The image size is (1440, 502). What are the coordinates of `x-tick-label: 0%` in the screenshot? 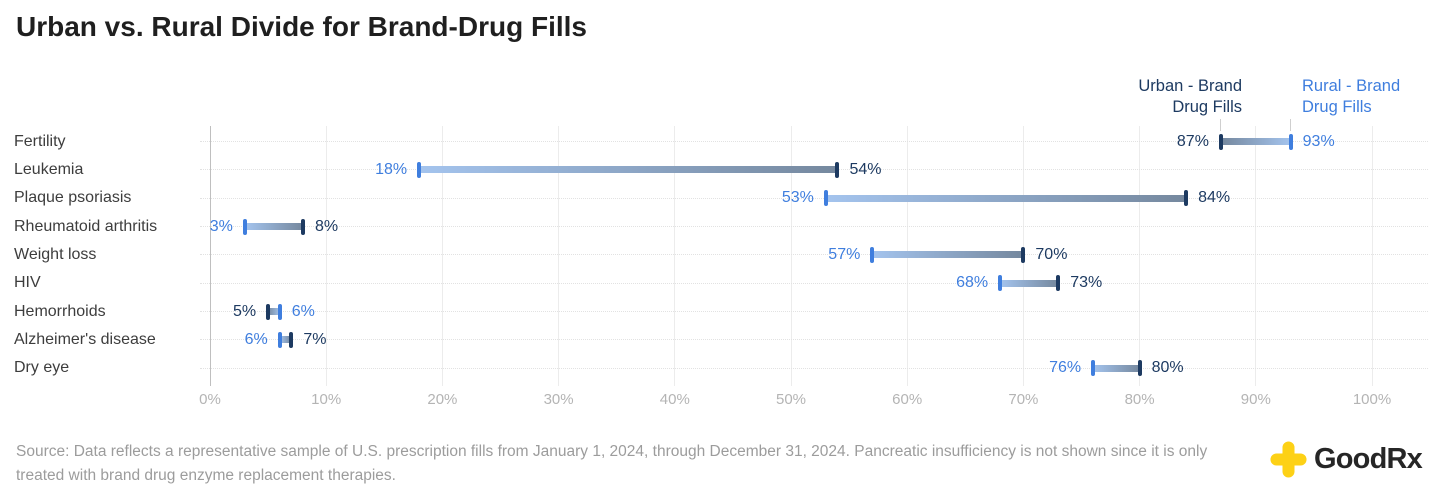 It's located at (210, 399).